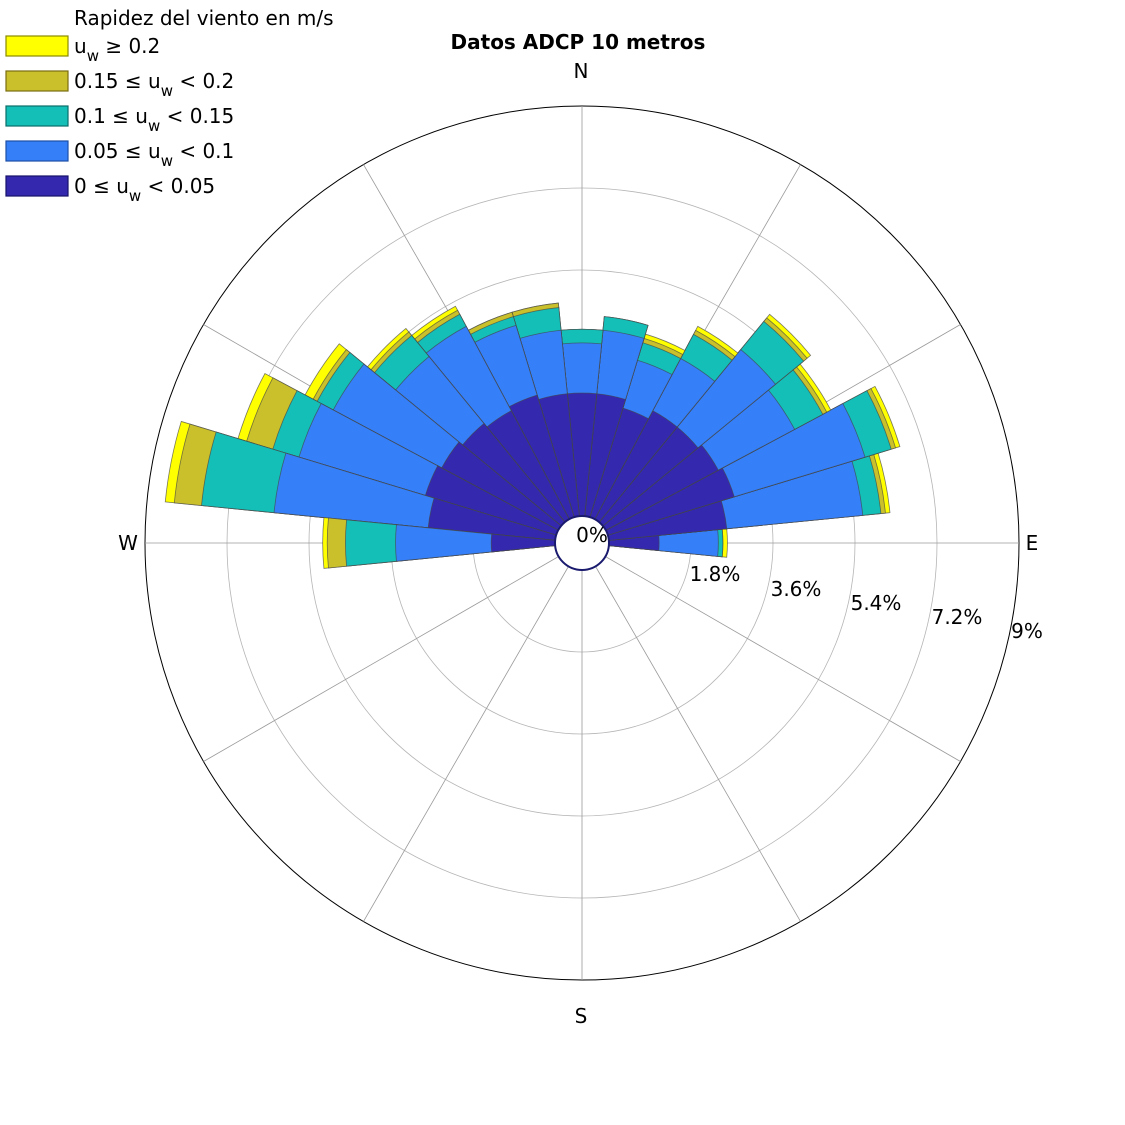 The height and width of the screenshot is (1125, 1125). Describe the element at coordinates (876, 603) in the screenshot. I see `radial-tick-label: 5.4%` at that location.